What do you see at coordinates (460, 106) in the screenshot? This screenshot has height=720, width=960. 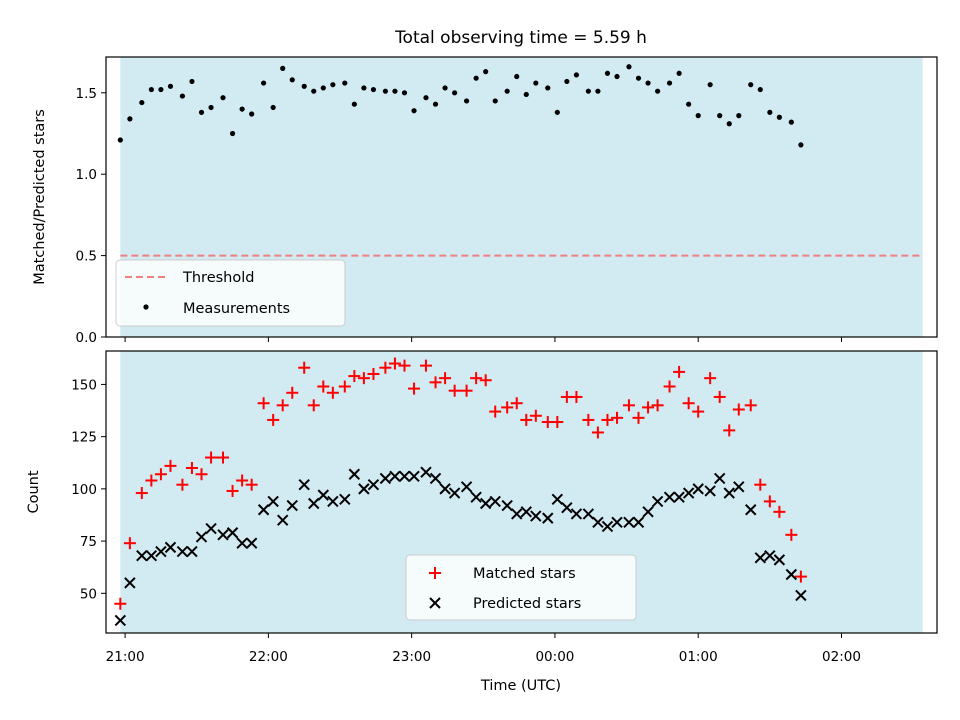 I see `measurement-points` at bounding box center [460, 106].